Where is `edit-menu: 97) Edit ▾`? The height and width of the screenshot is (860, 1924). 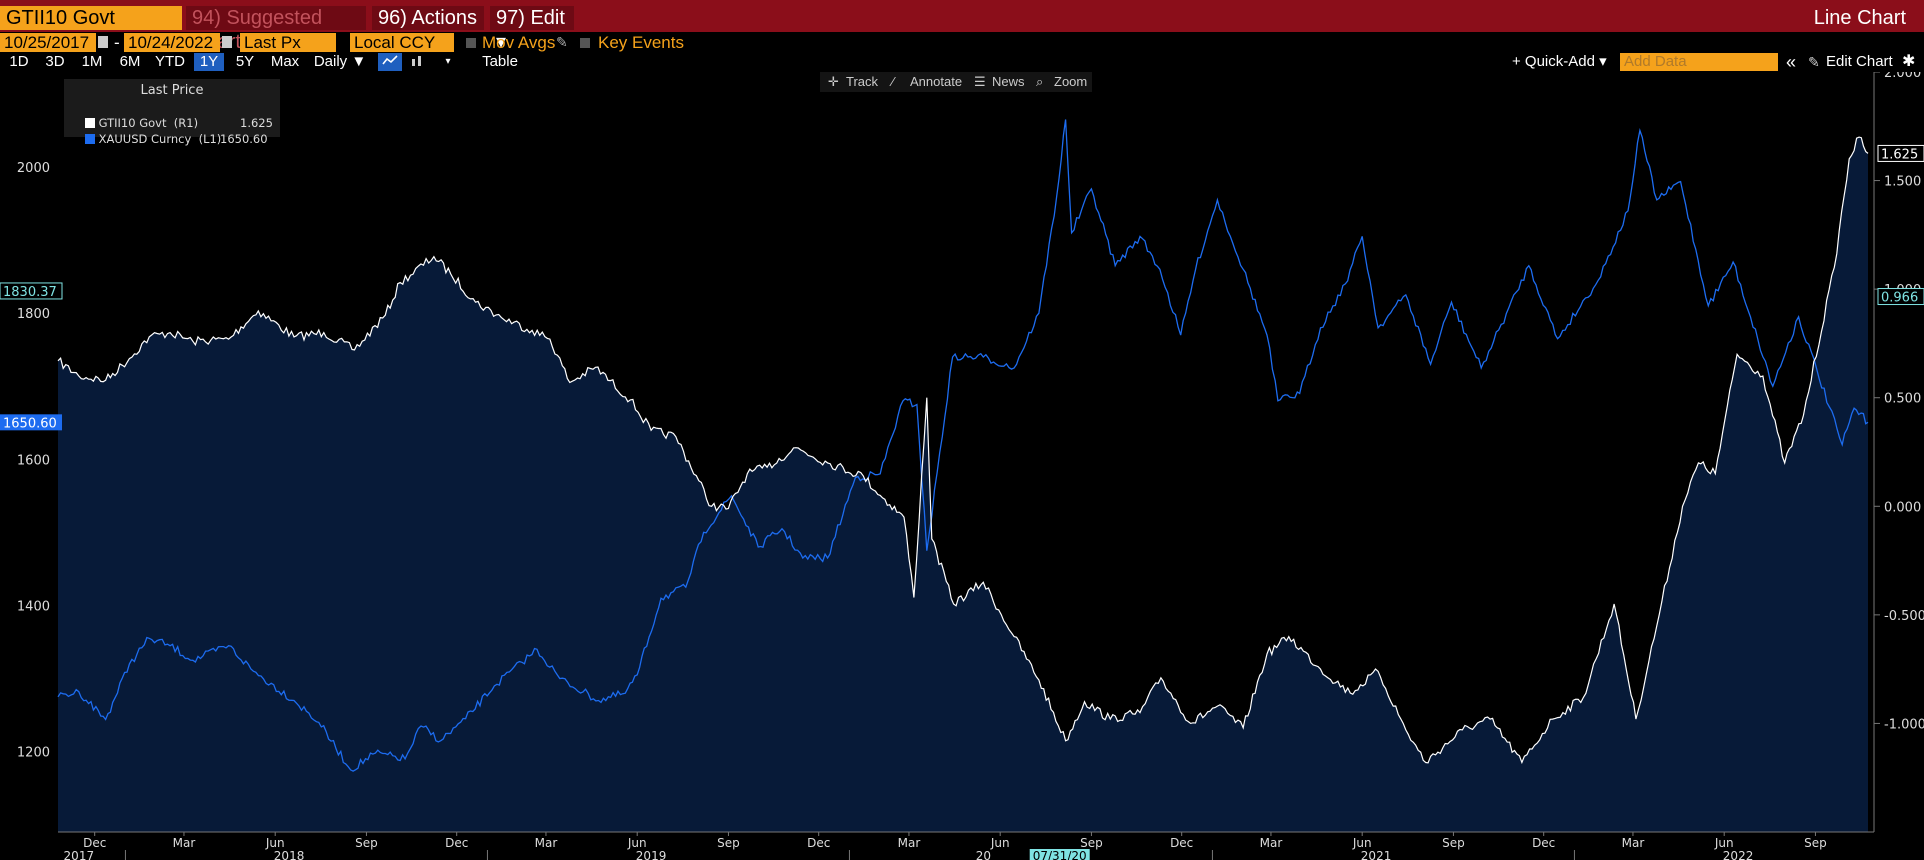 edit-menu: 97) Edit ▾ is located at coordinates (532, 29).